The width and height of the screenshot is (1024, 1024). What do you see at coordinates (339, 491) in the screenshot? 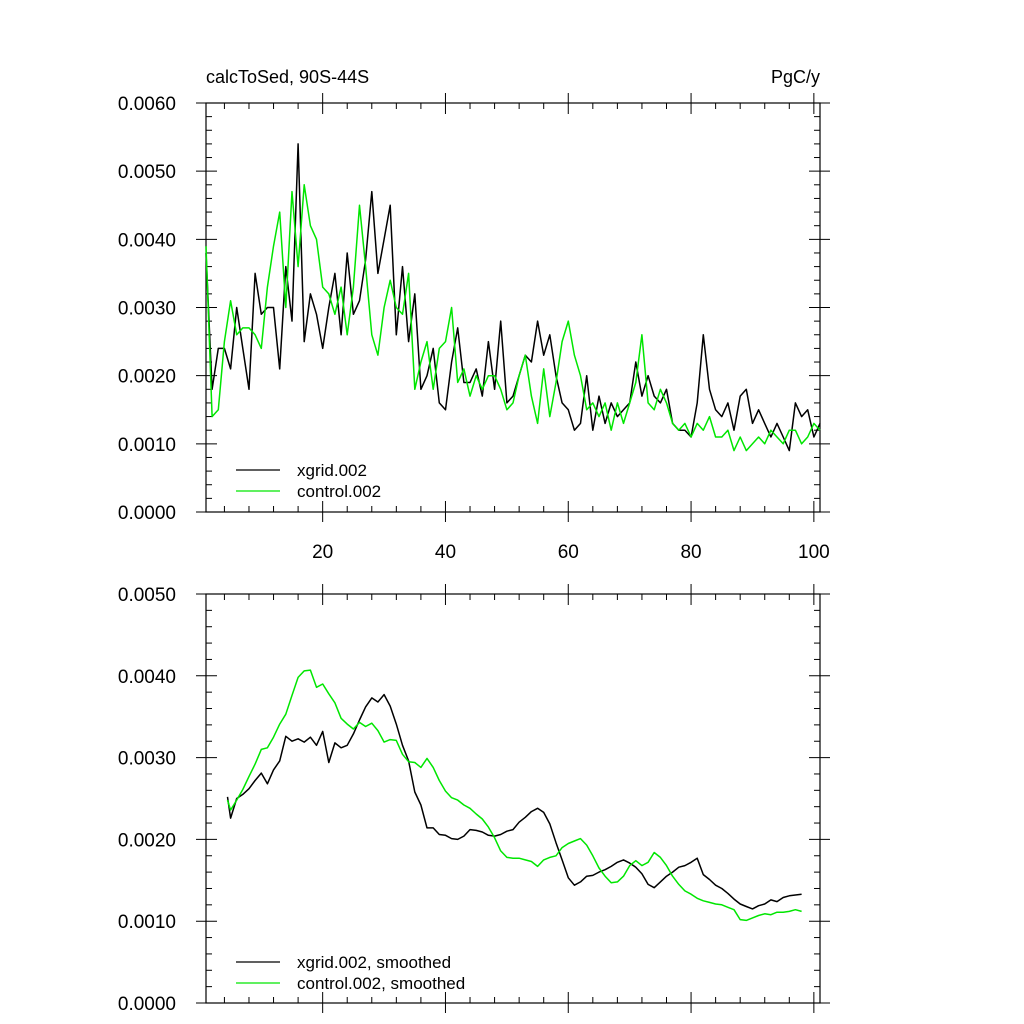
I see `legend-label-control: control.002` at bounding box center [339, 491].